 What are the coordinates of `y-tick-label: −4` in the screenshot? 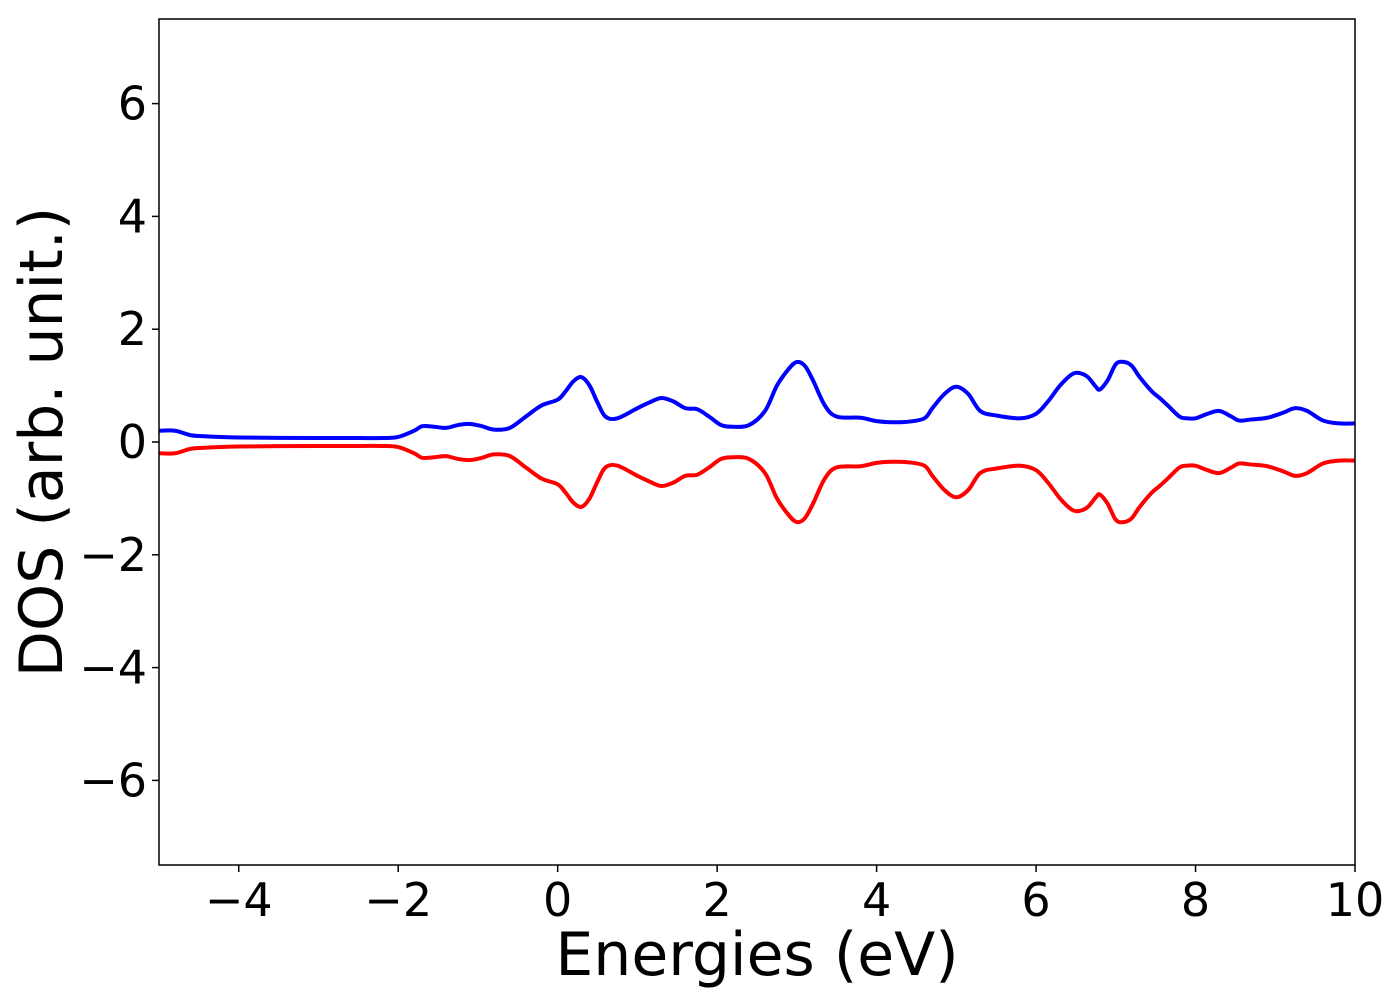 It's located at (113, 668).